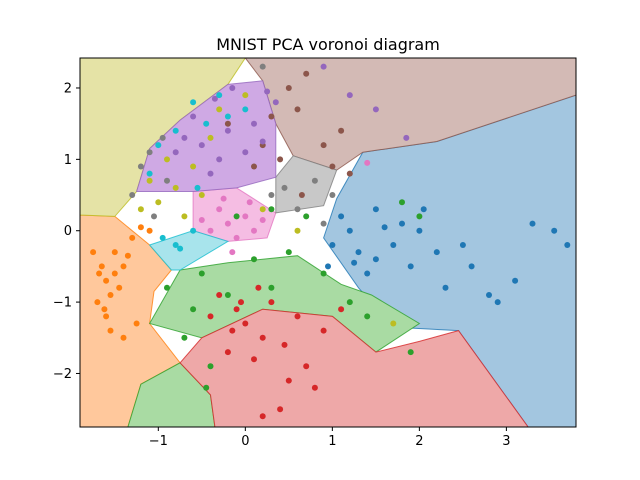  Describe the element at coordinates (332, 441) in the screenshot. I see `x-tick-label: 1` at that location.